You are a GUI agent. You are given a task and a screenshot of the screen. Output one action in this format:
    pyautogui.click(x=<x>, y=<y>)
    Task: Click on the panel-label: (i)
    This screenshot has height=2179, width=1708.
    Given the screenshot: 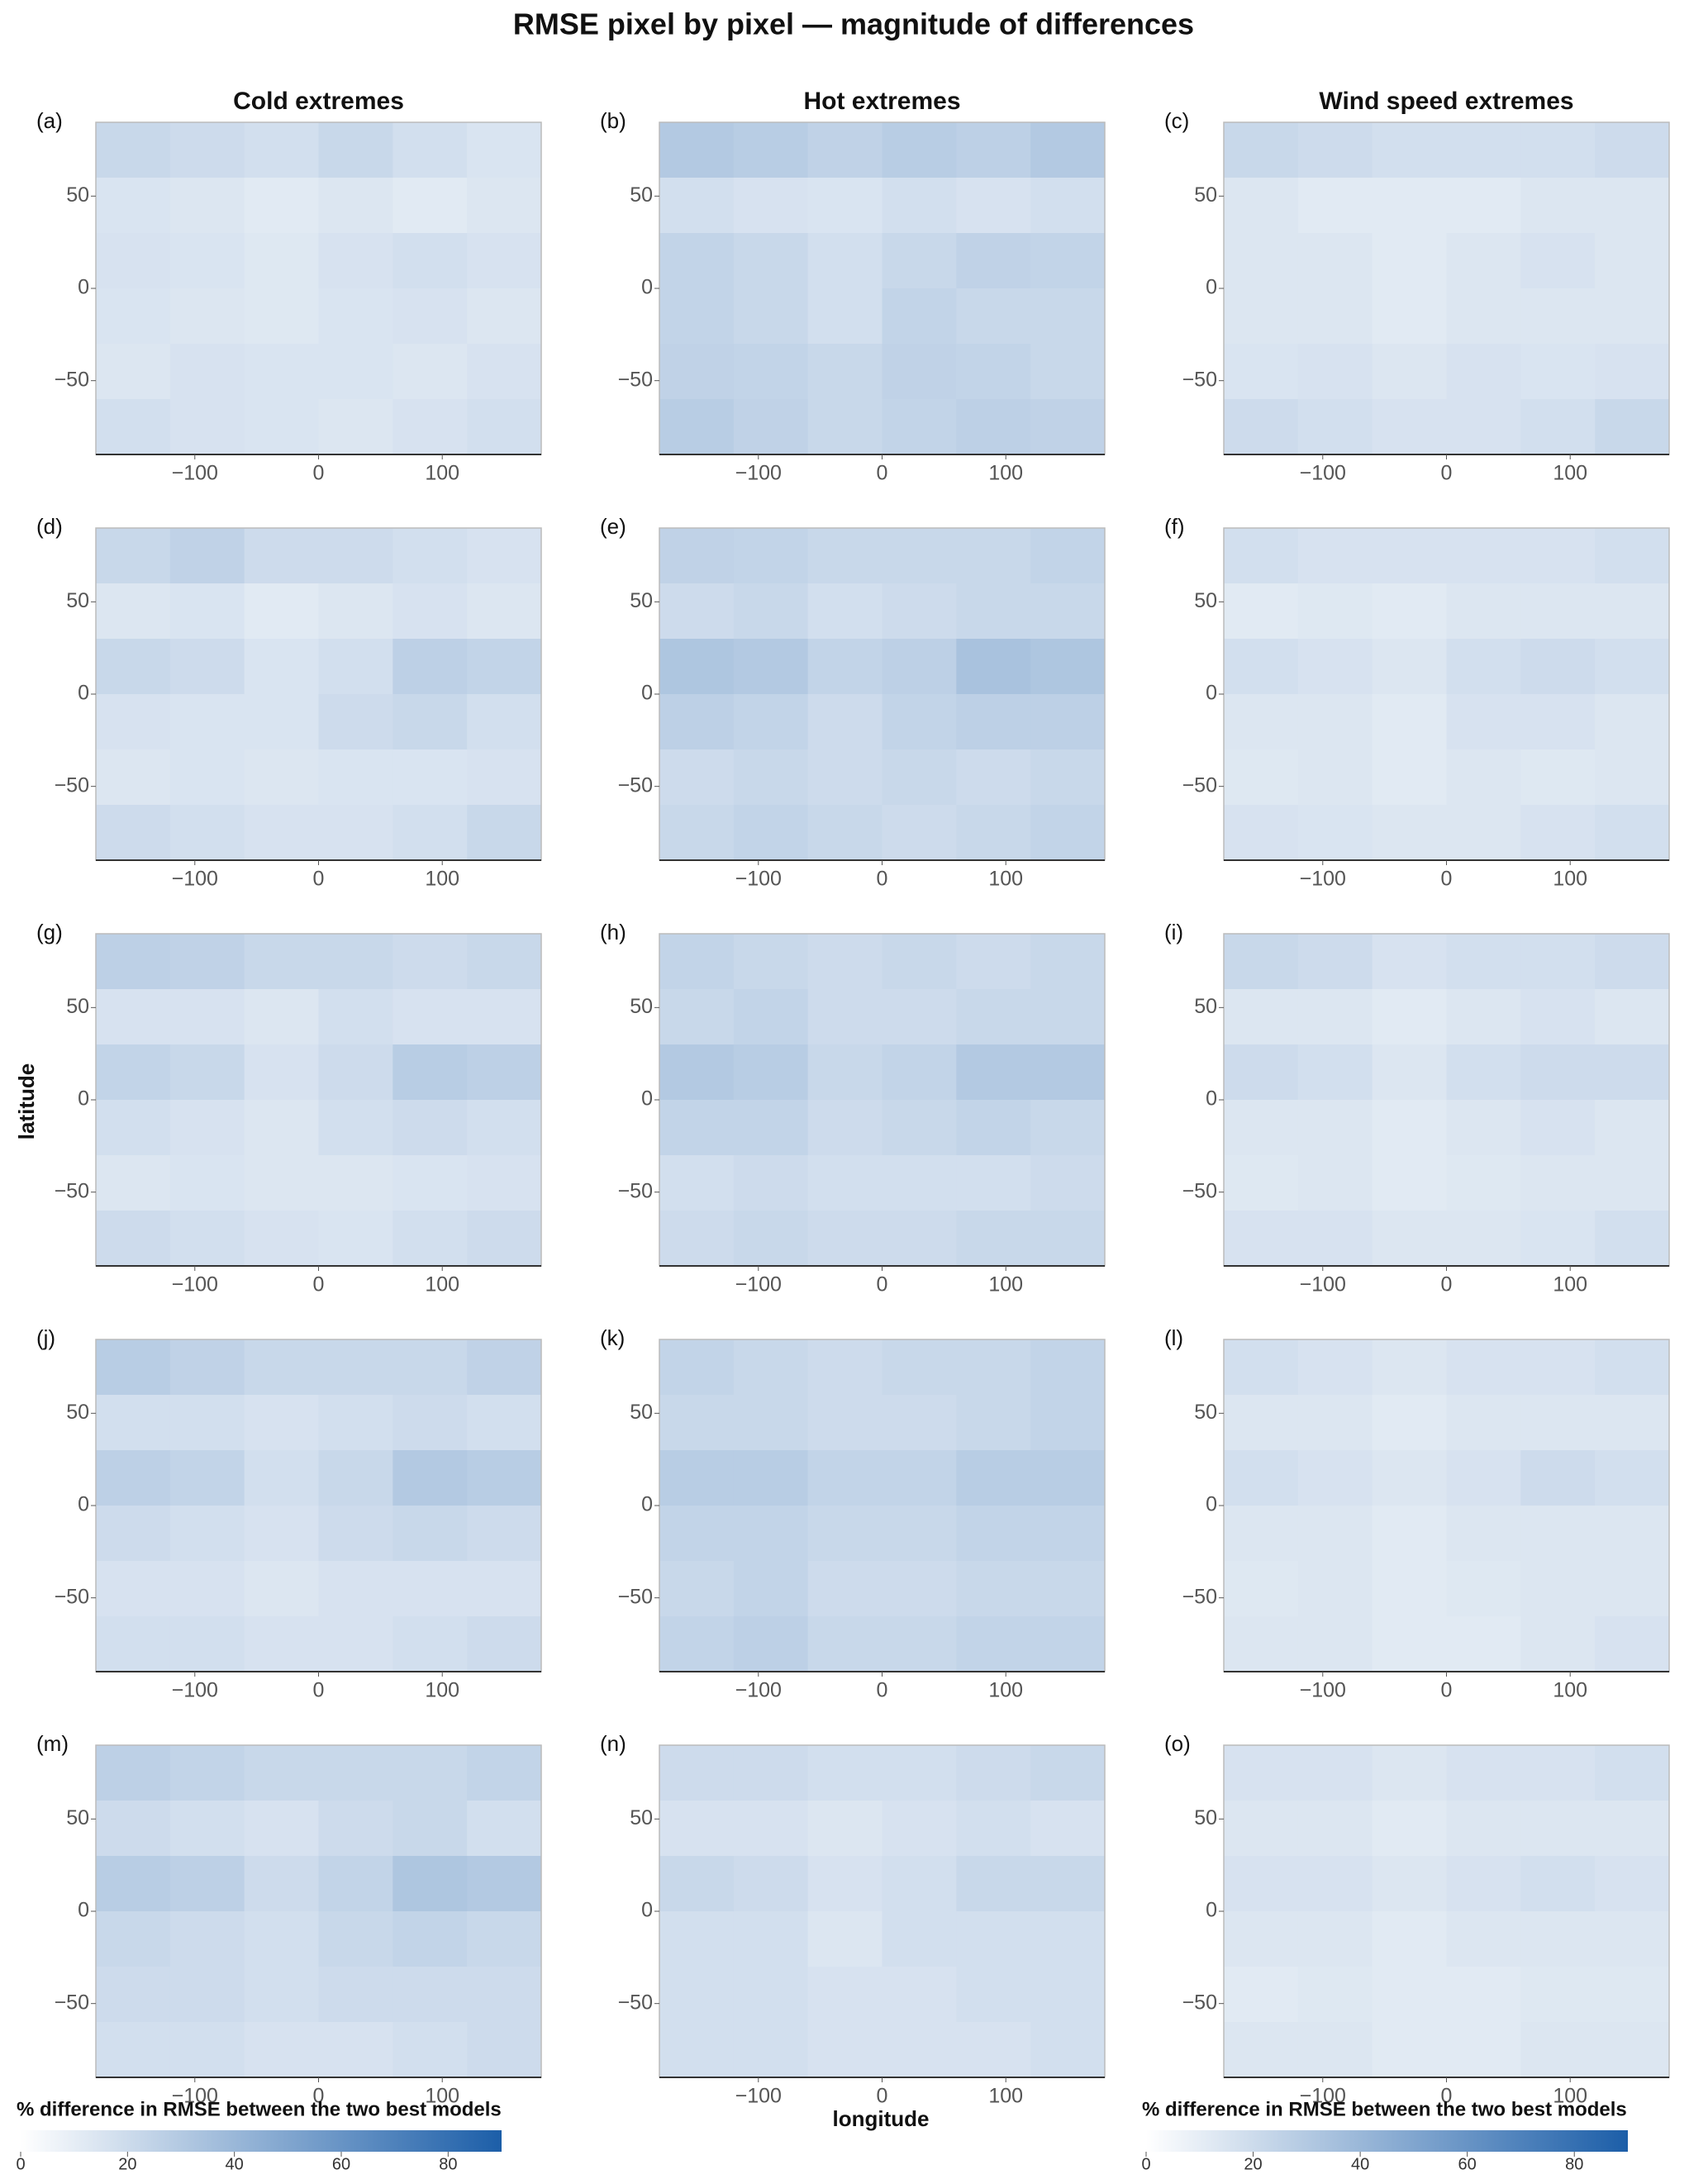 What is the action you would take?
    pyautogui.click(x=1173, y=932)
    